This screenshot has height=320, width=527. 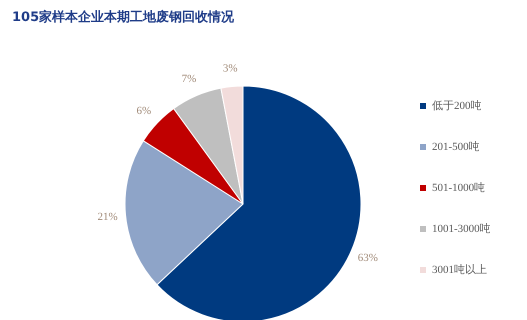 What do you see at coordinates (144, 110) in the screenshot?
I see `data-label: 6%` at bounding box center [144, 110].